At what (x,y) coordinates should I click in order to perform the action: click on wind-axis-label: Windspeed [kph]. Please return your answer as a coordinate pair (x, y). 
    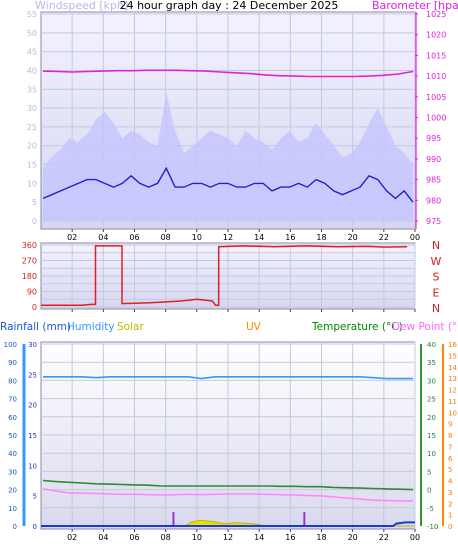
    Looking at the image, I should click on (81, 6).